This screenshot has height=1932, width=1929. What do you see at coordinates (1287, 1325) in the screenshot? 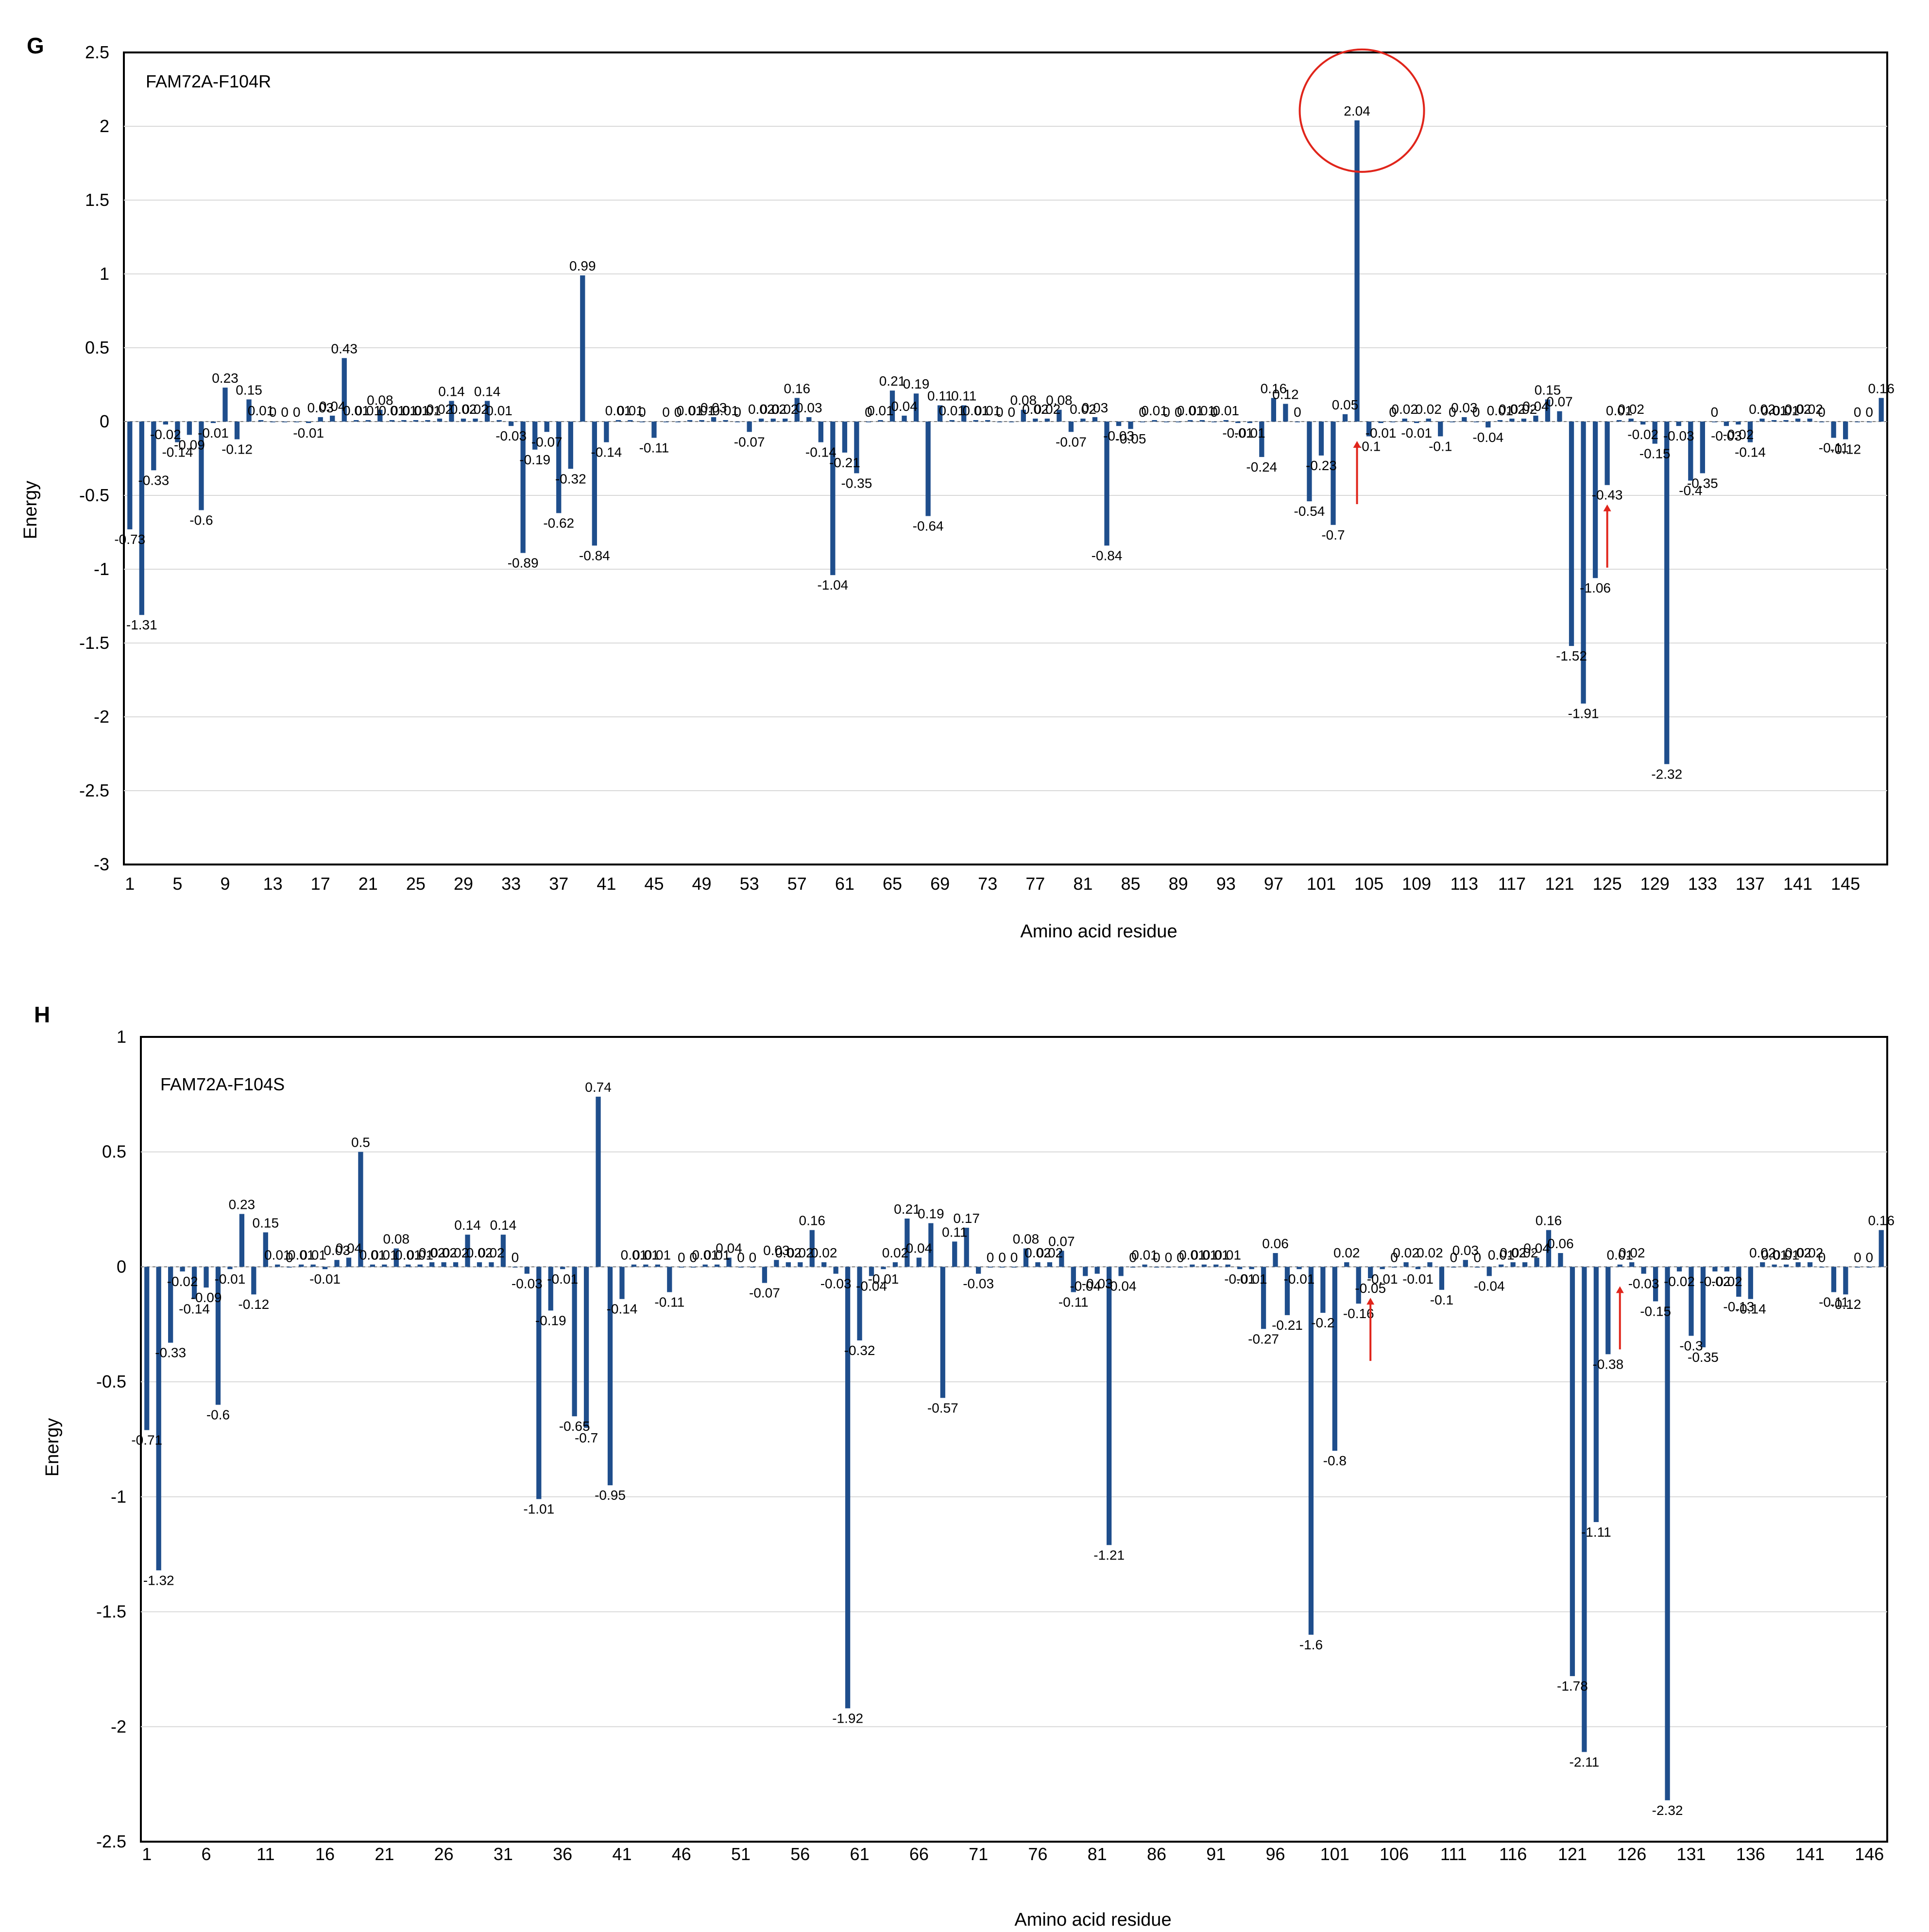
I see `data-label: -0.21` at bounding box center [1287, 1325].